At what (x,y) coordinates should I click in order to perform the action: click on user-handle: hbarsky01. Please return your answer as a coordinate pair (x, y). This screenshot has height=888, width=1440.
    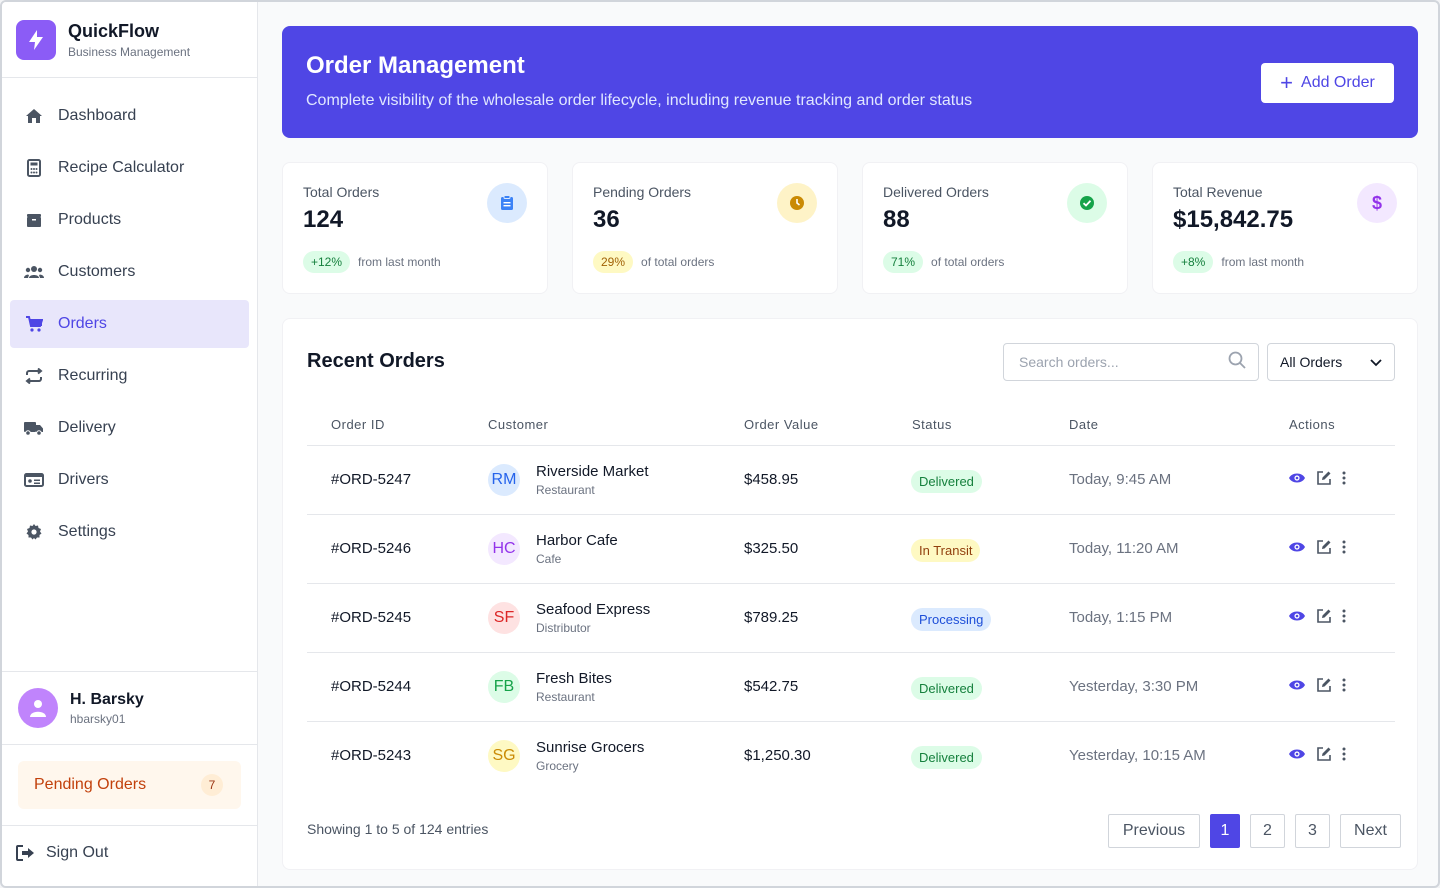
    Looking at the image, I should click on (98, 718).